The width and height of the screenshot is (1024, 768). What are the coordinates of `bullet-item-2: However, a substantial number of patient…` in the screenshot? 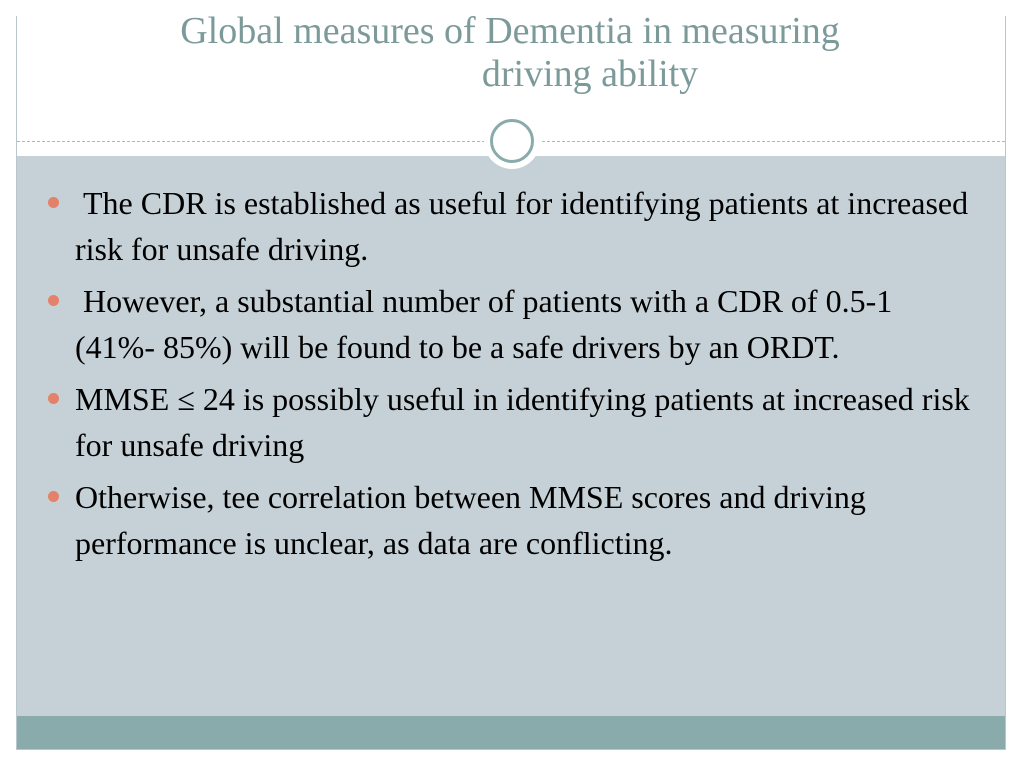 It's located at (511, 324).